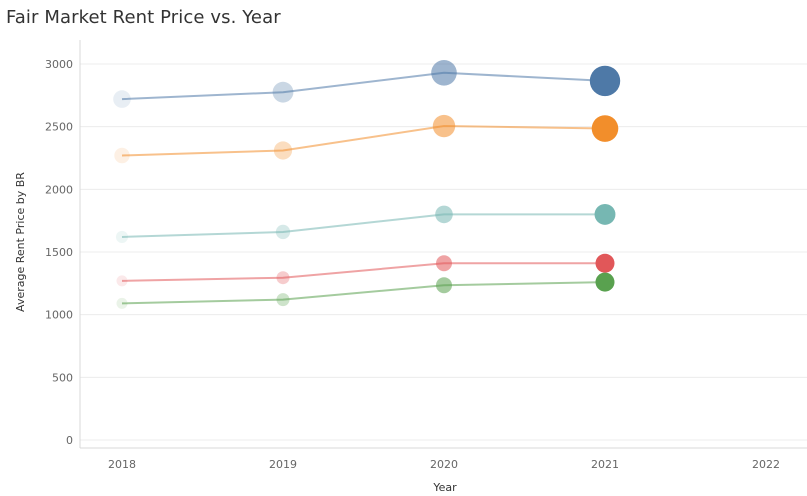 This screenshot has height=496, width=807. Describe the element at coordinates (605, 464) in the screenshot. I see `x-tick-label: 2021` at that location.